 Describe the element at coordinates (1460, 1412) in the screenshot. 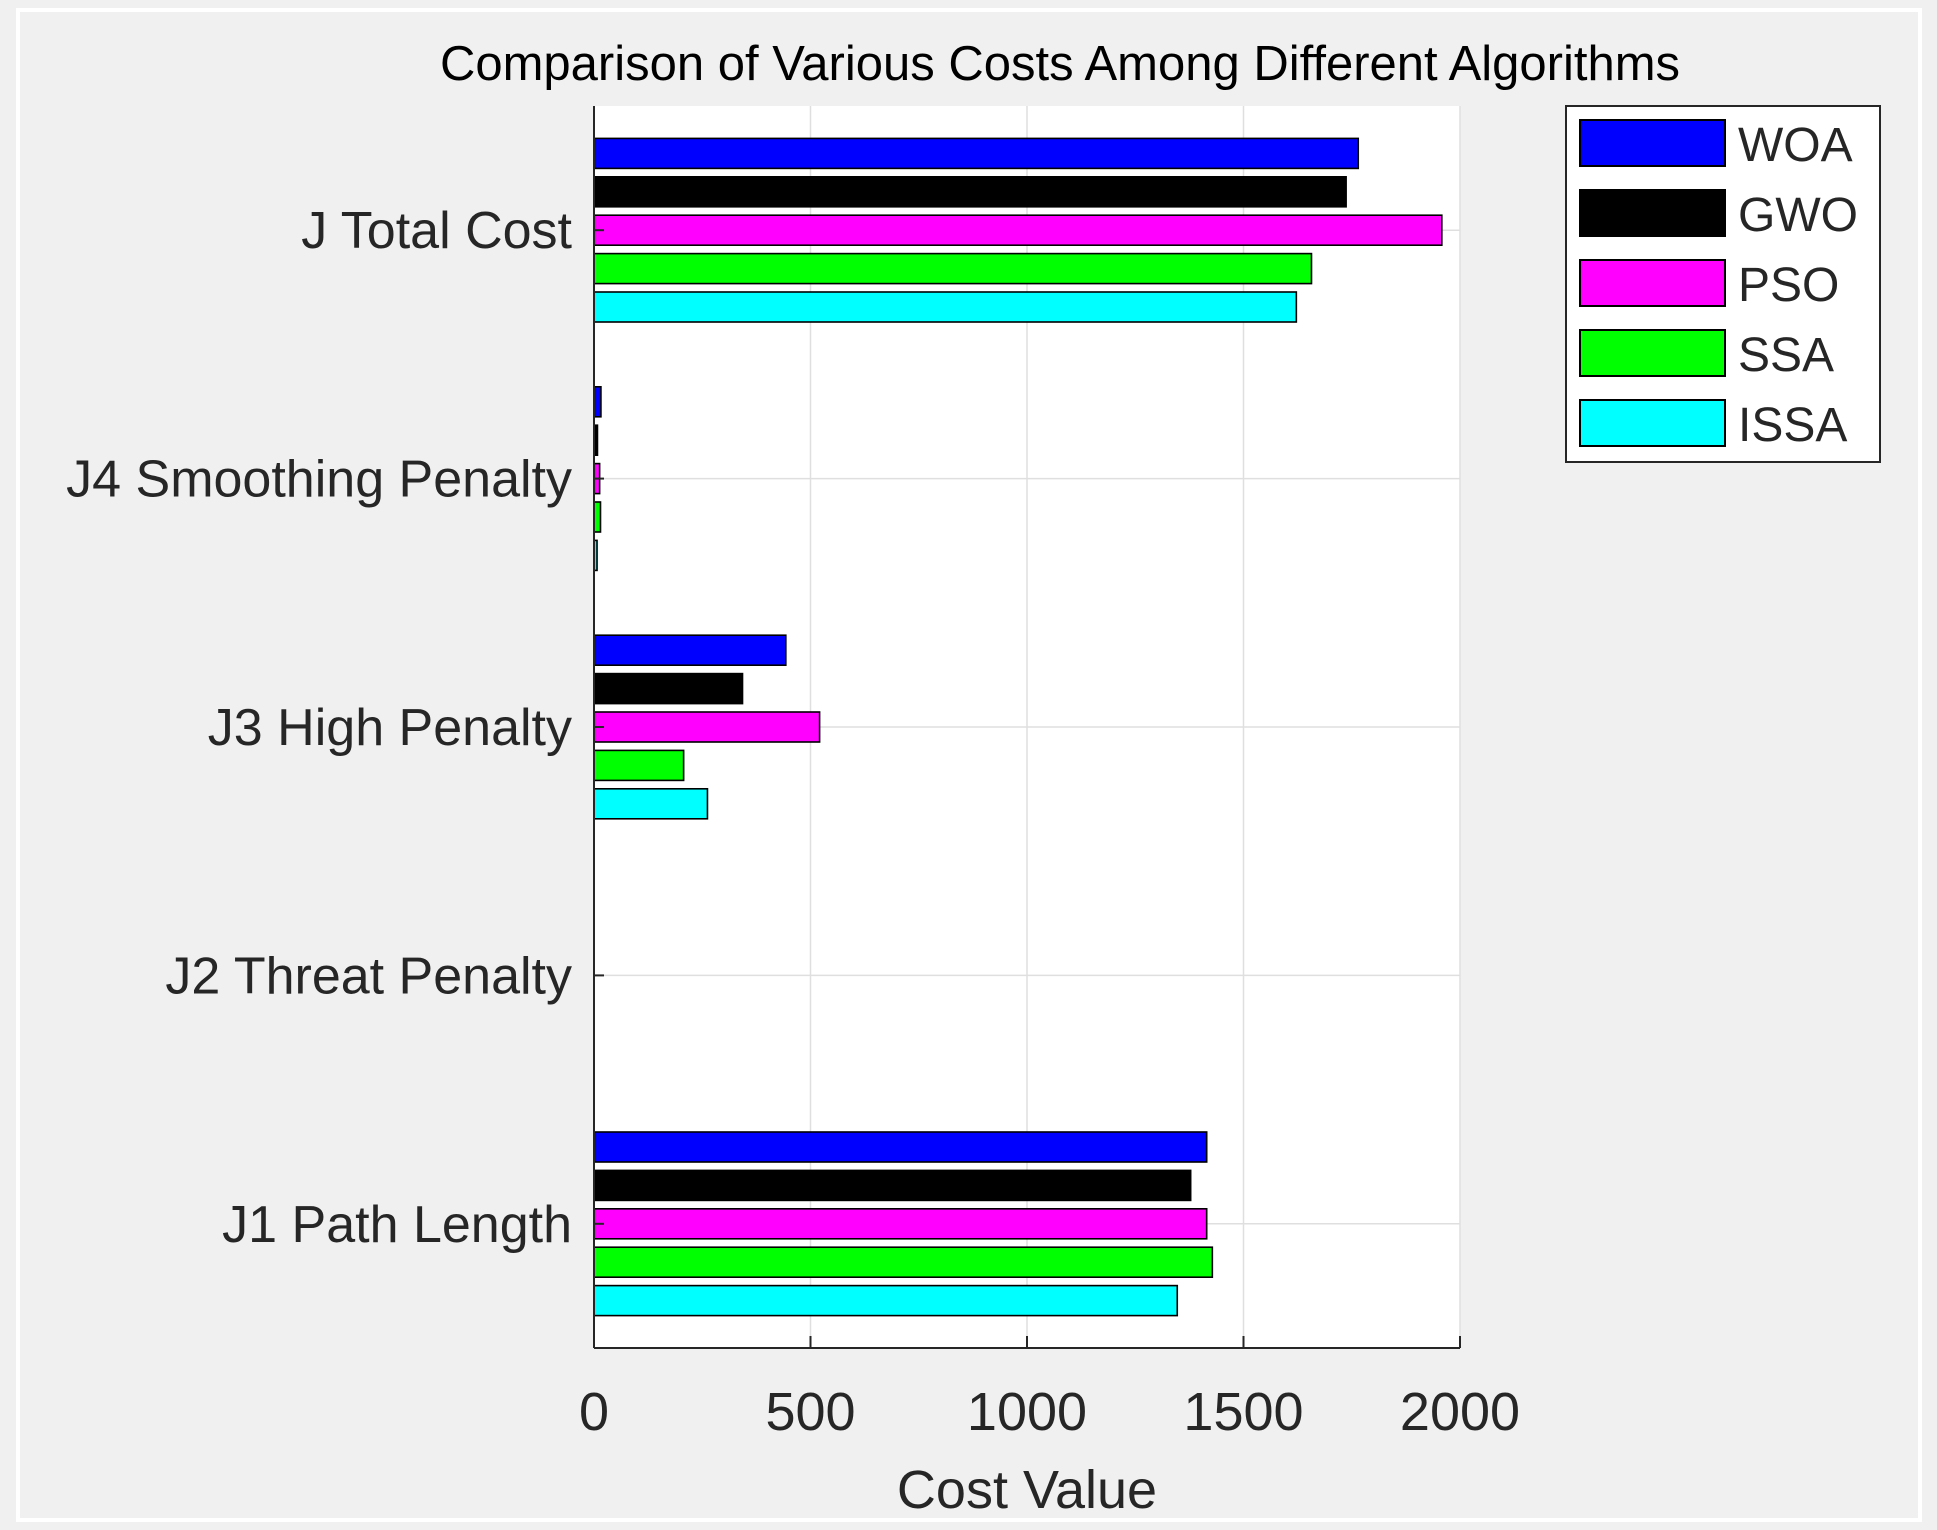

I see `x-tick-label: 2000` at that location.